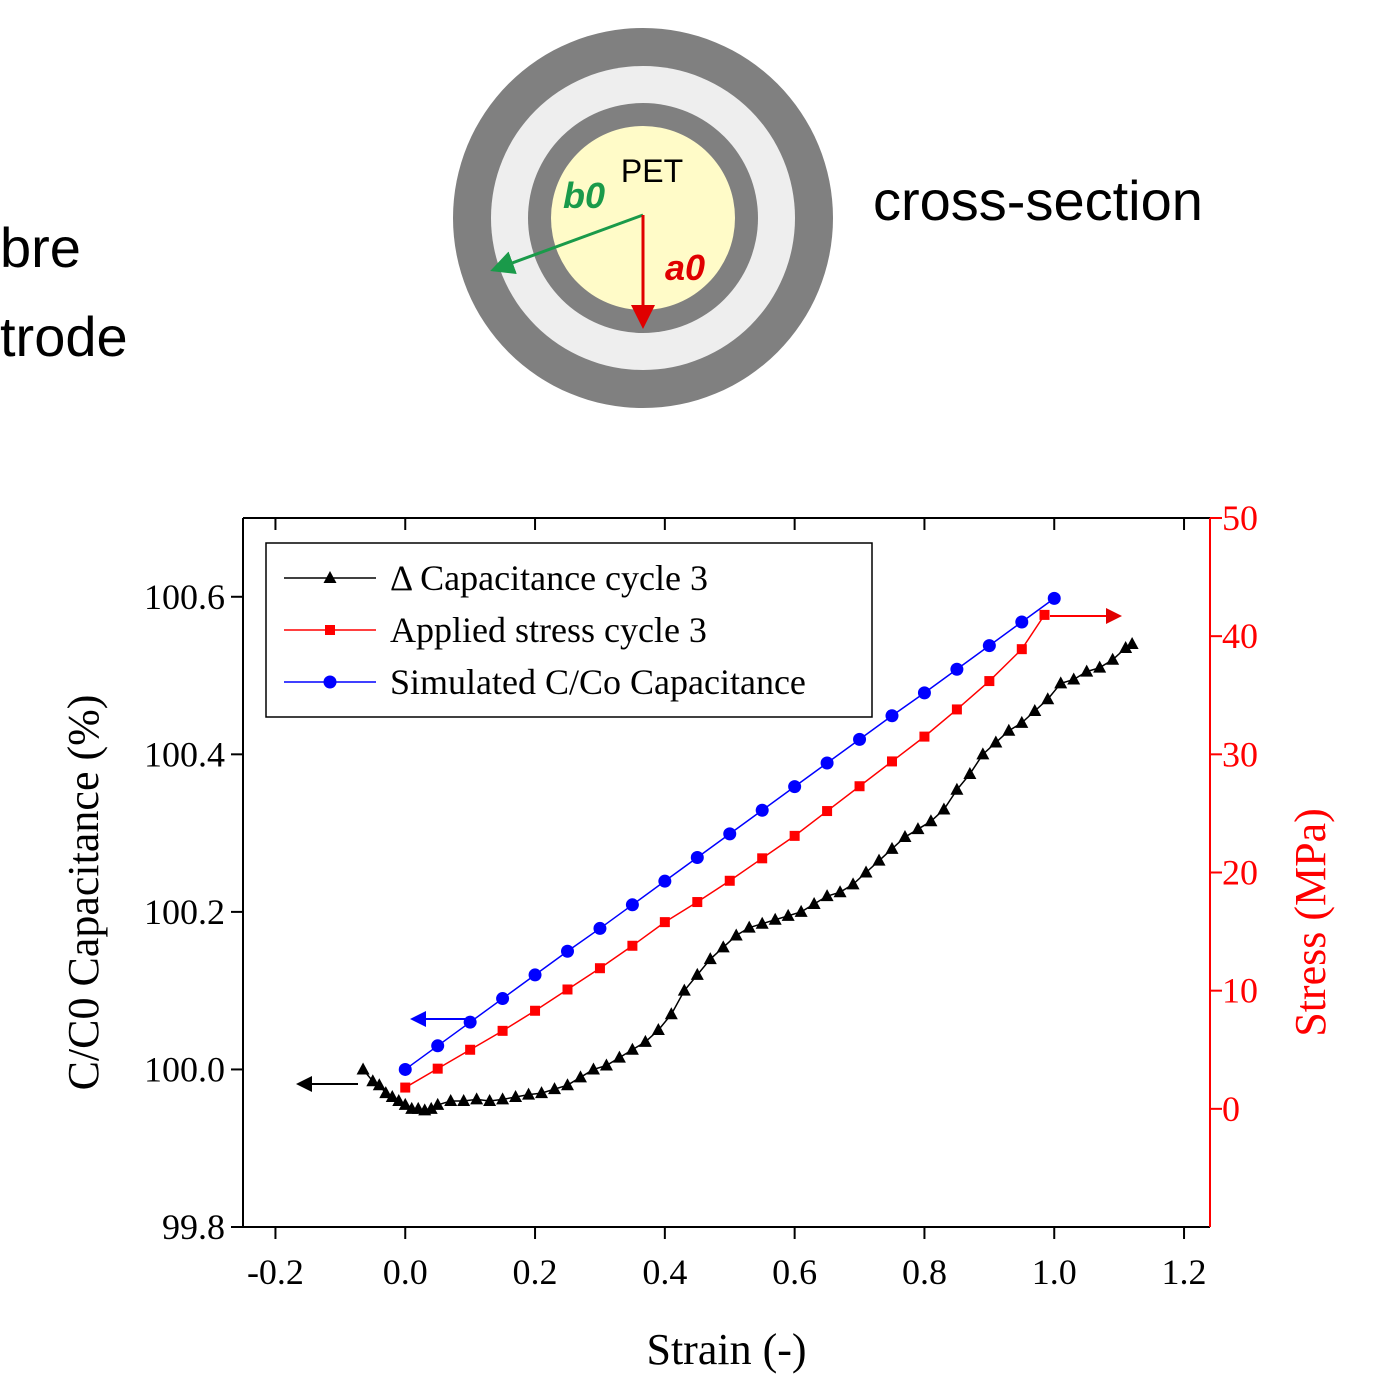  Describe the element at coordinates (40, 247) in the screenshot. I see `fibre-text: bre` at that location.